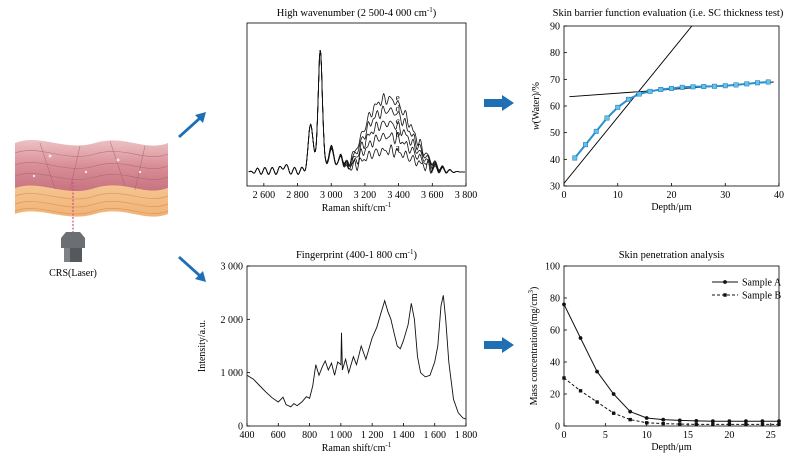 The width and height of the screenshot is (800, 463). Describe the element at coordinates (73, 273) in the screenshot. I see `device-label: CRS(Laser)` at that location.